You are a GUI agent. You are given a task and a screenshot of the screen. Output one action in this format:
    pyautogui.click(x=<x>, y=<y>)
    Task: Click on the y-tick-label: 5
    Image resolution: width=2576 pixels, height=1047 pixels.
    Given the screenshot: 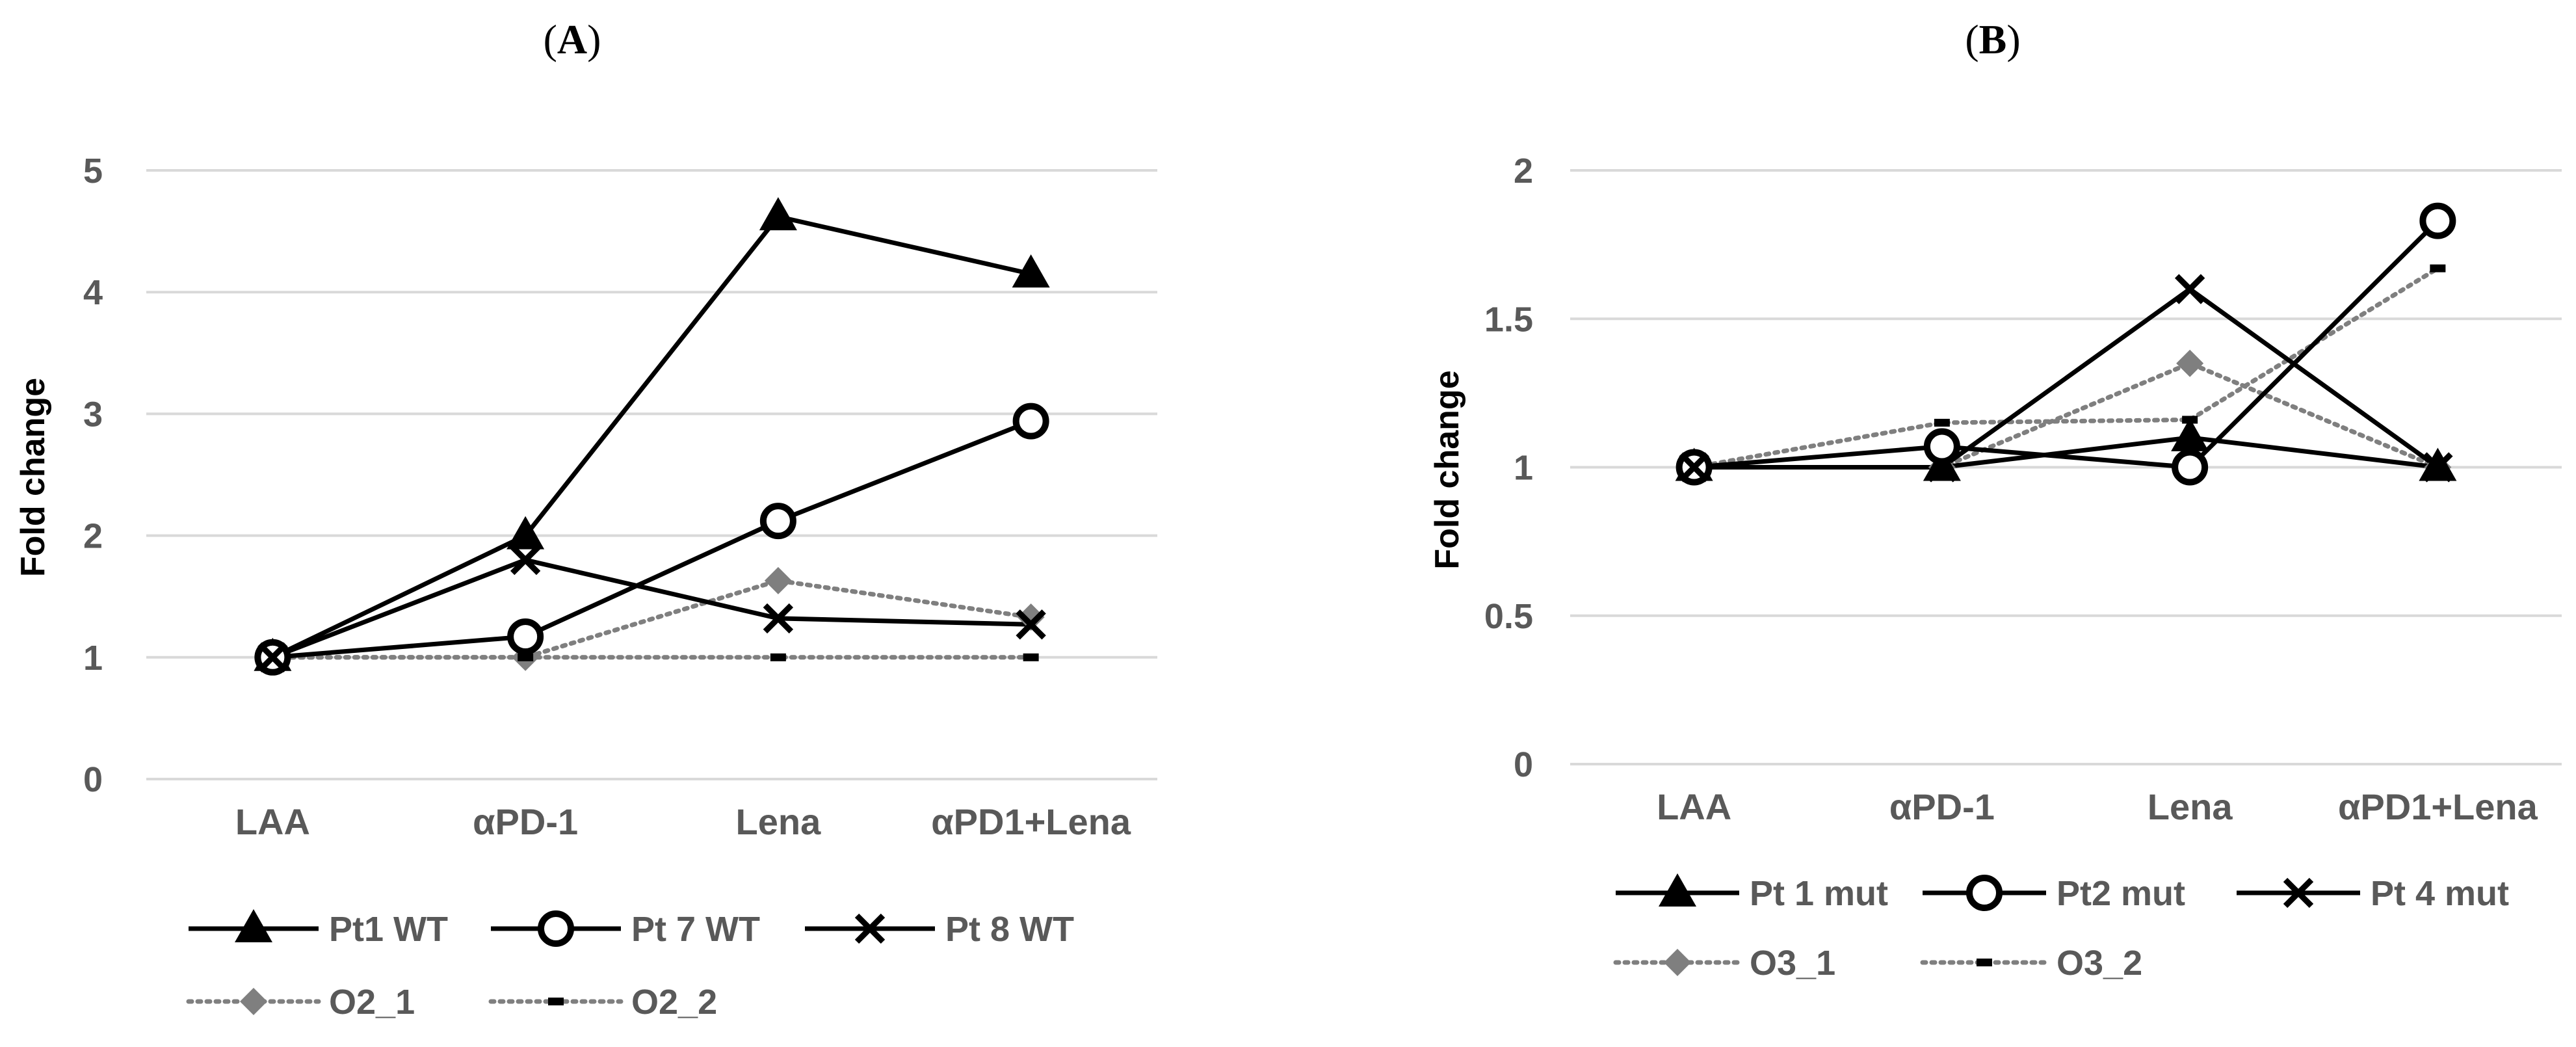 What is the action you would take?
    pyautogui.click(x=93, y=171)
    